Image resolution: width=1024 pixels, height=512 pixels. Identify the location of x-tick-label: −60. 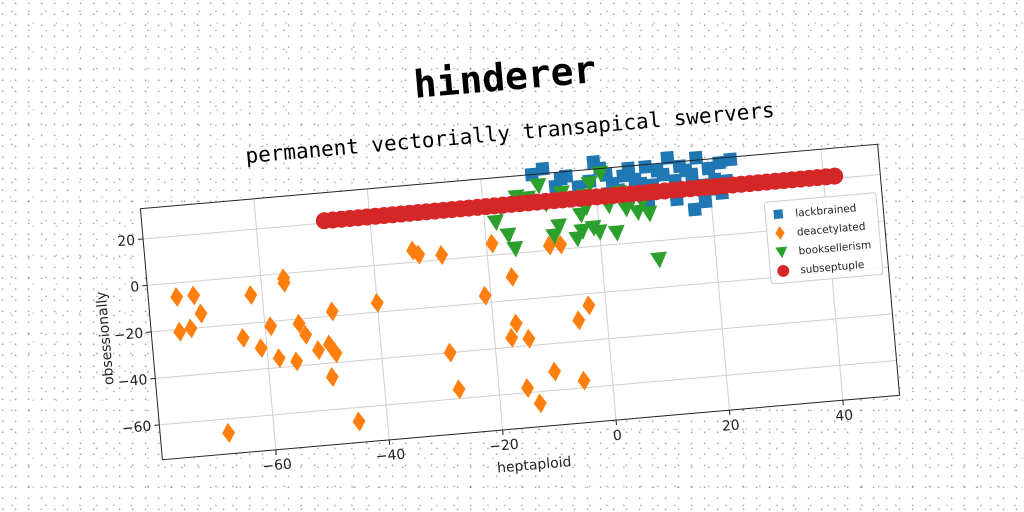
(277, 466).